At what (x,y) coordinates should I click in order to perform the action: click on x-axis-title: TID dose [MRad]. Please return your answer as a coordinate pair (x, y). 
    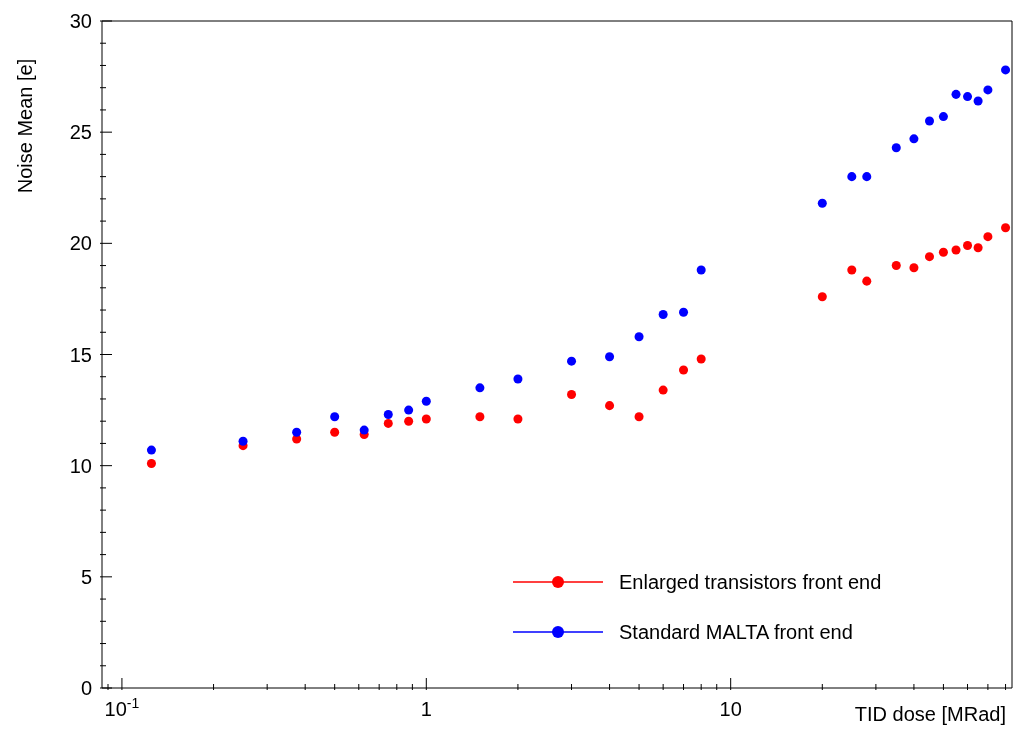
    Looking at the image, I should click on (930, 714).